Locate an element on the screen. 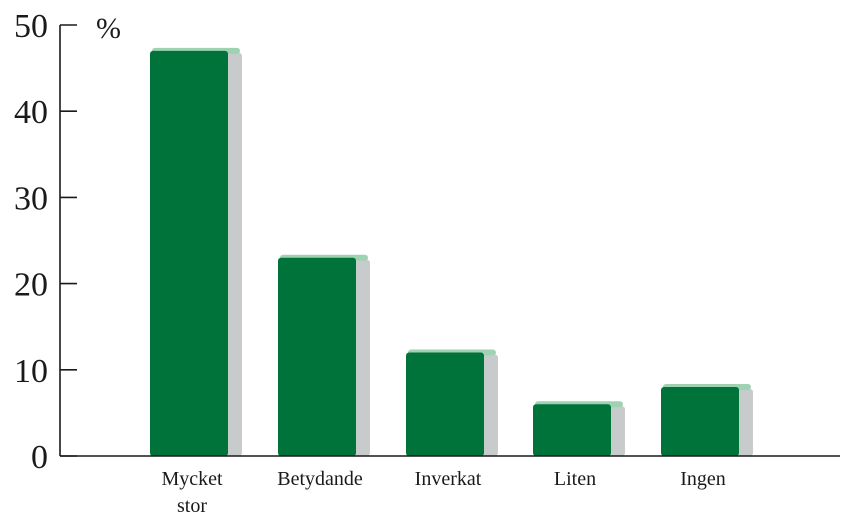 The image size is (848, 517). y-tick-label: 40 is located at coordinates (31, 112).